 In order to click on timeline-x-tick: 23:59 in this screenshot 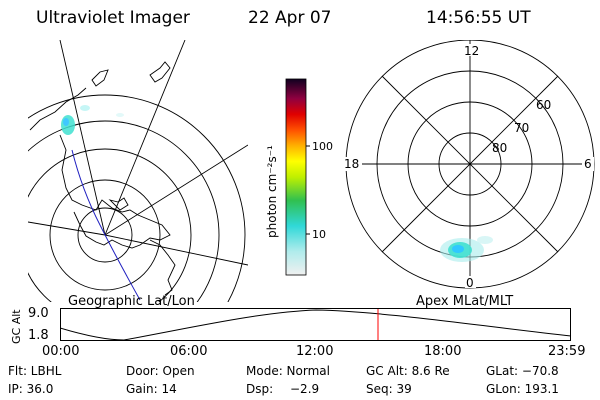, I will do `click(567, 351)`.